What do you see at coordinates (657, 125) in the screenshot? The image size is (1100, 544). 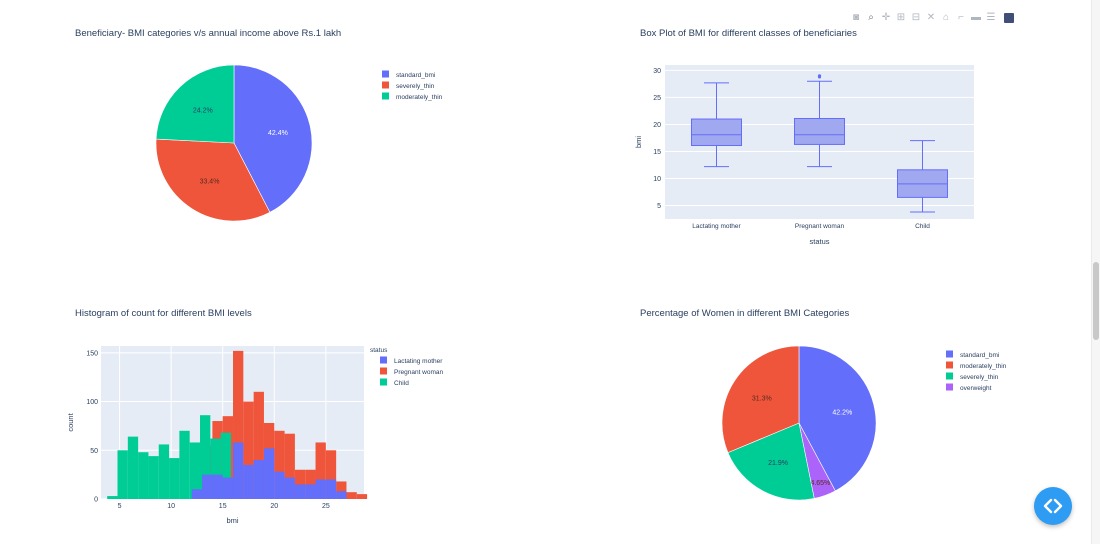 I see `box-ytick-label: 20` at bounding box center [657, 125].